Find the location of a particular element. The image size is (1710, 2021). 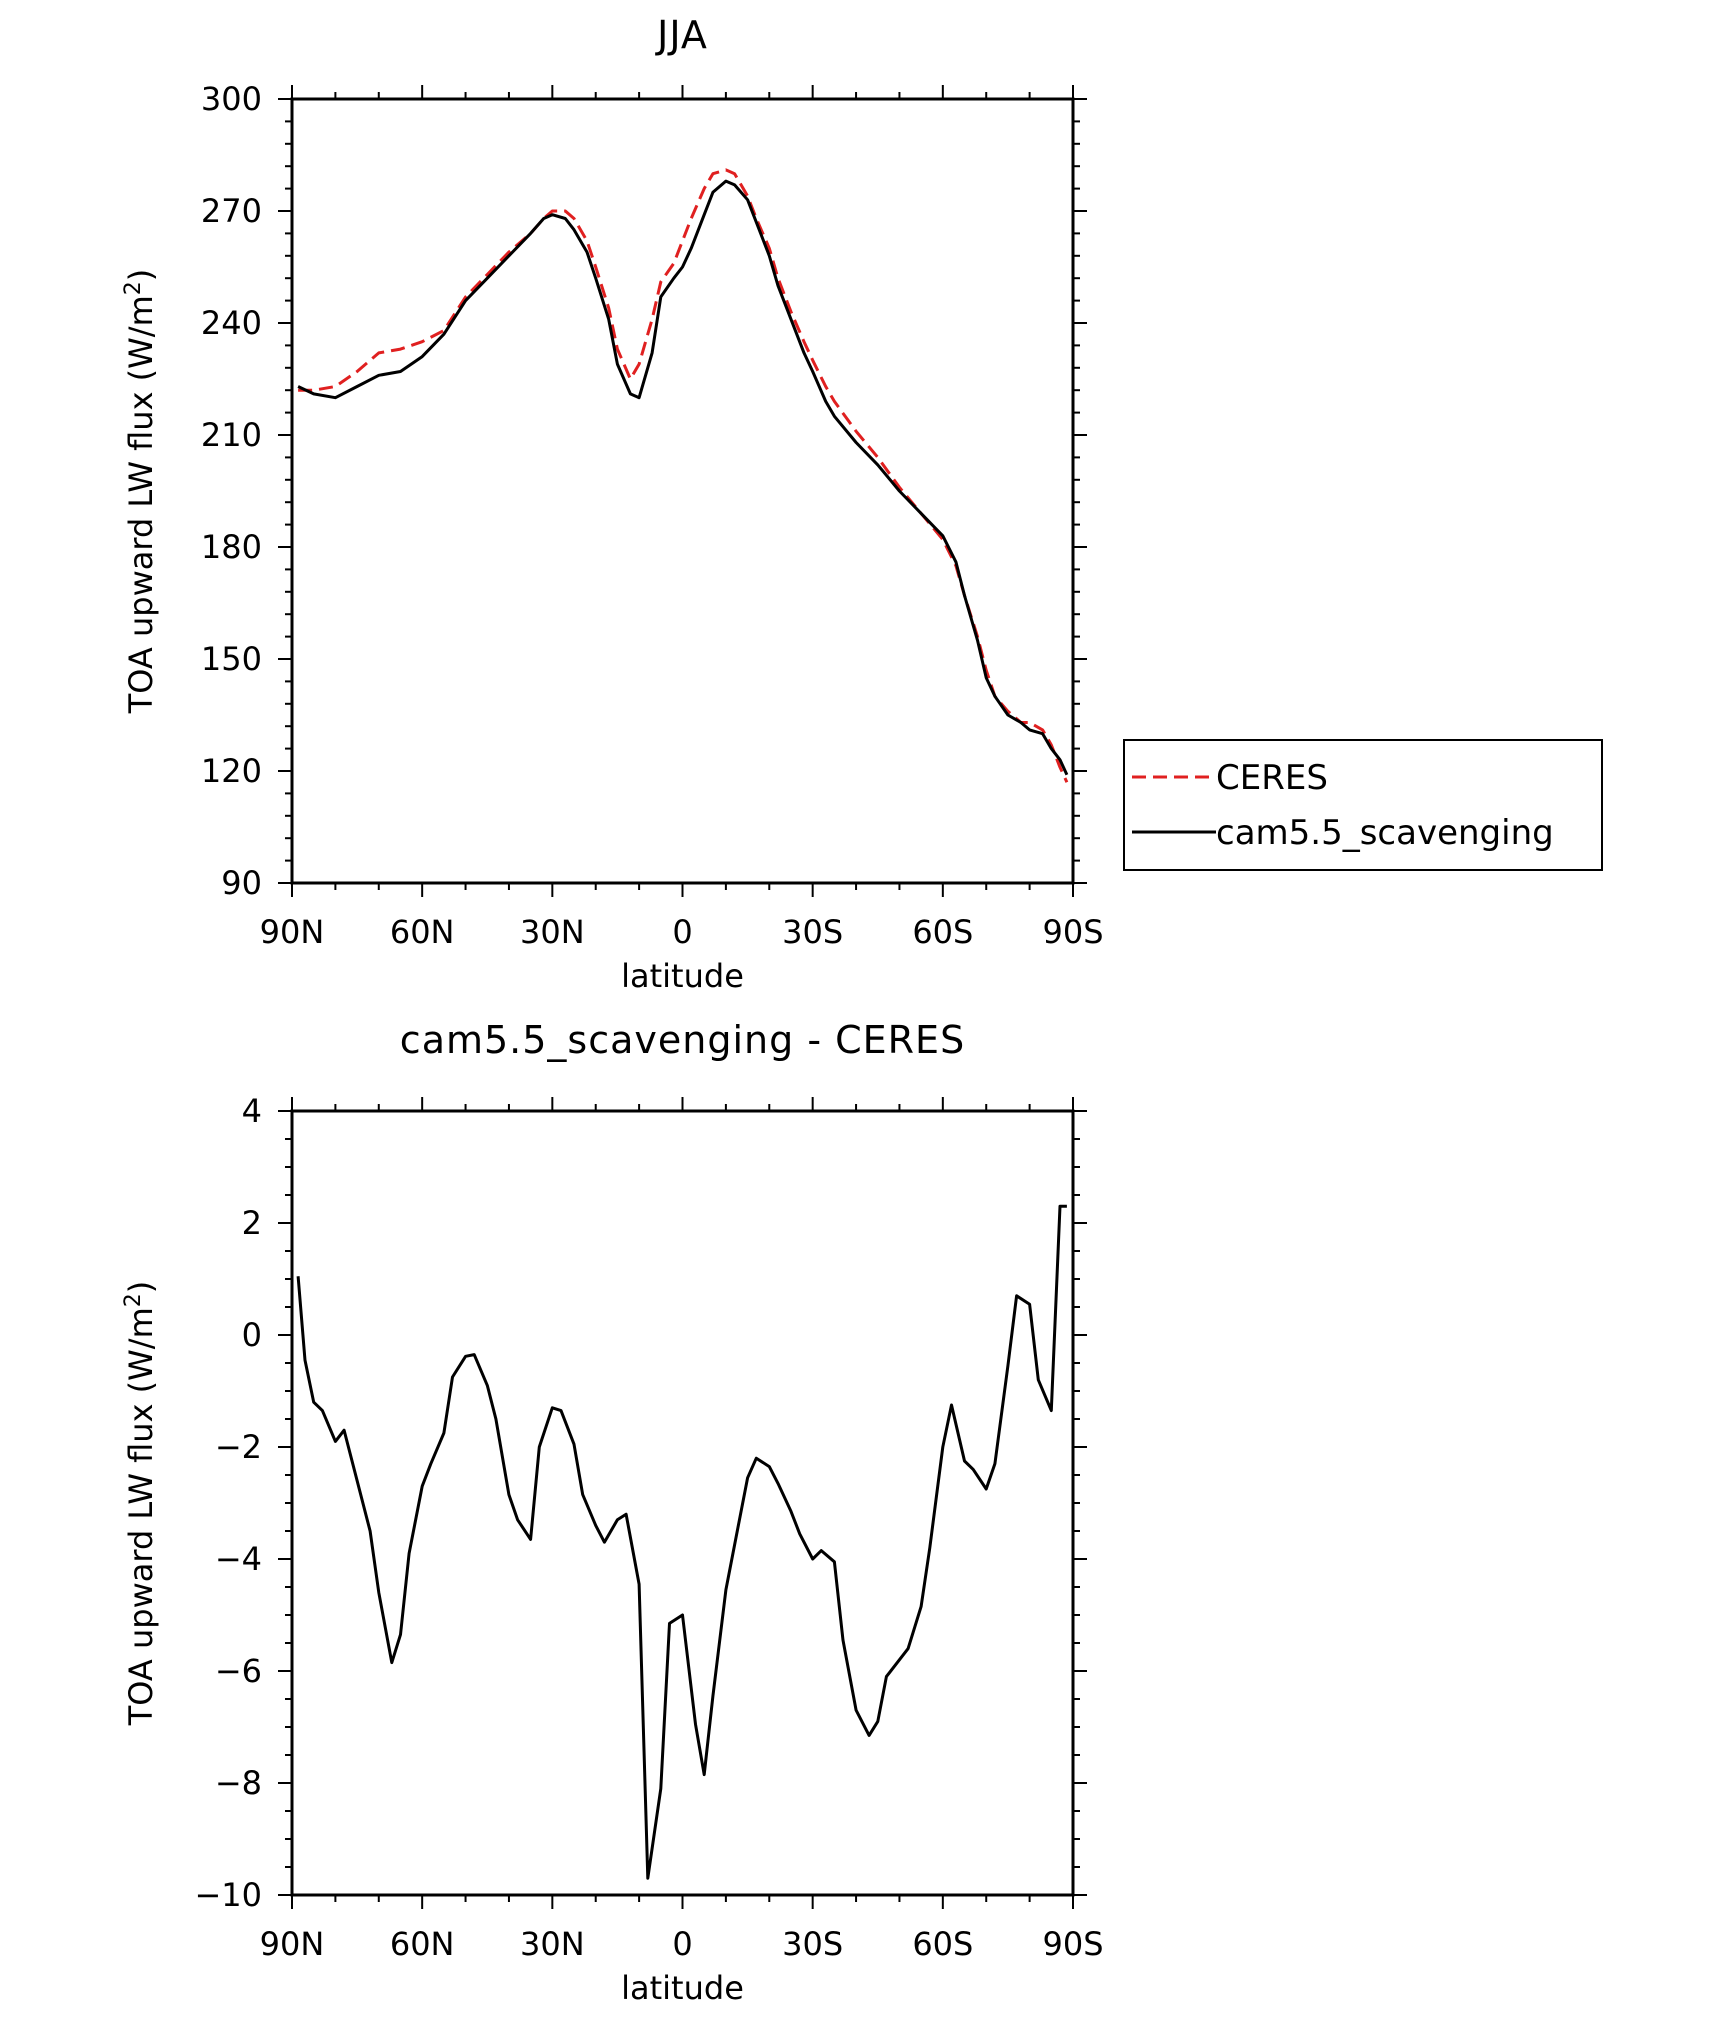

y-tick-label: −8 is located at coordinates (238, 1783).